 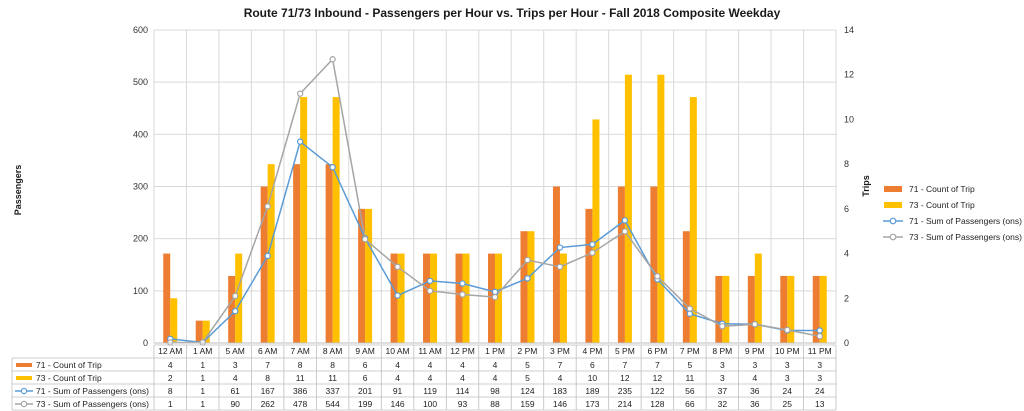 I want to click on x-tick-label: 12 PM, so click(x=462, y=351).